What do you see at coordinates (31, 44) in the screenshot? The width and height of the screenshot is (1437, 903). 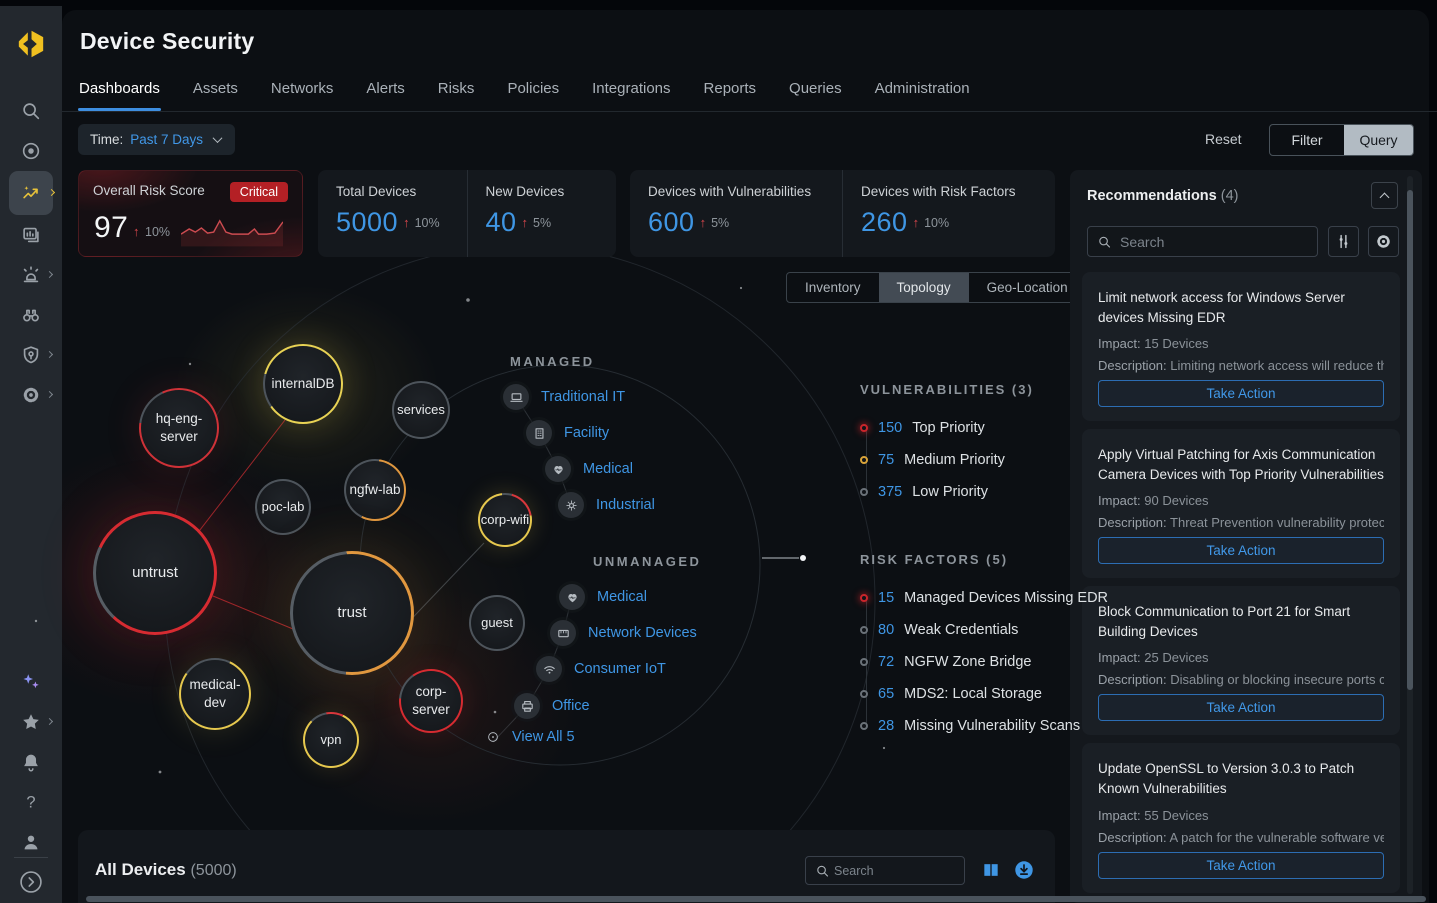 I see `app-logo-icon` at bounding box center [31, 44].